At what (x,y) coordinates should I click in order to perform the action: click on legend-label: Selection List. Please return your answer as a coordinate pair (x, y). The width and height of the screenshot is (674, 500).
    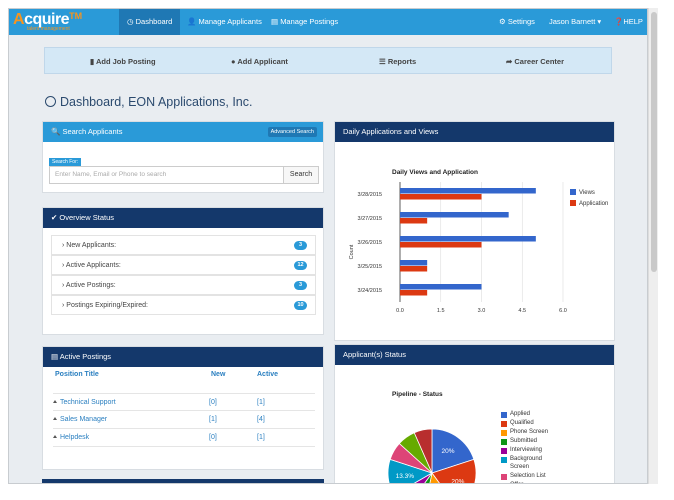
    Looking at the image, I should click on (528, 475).